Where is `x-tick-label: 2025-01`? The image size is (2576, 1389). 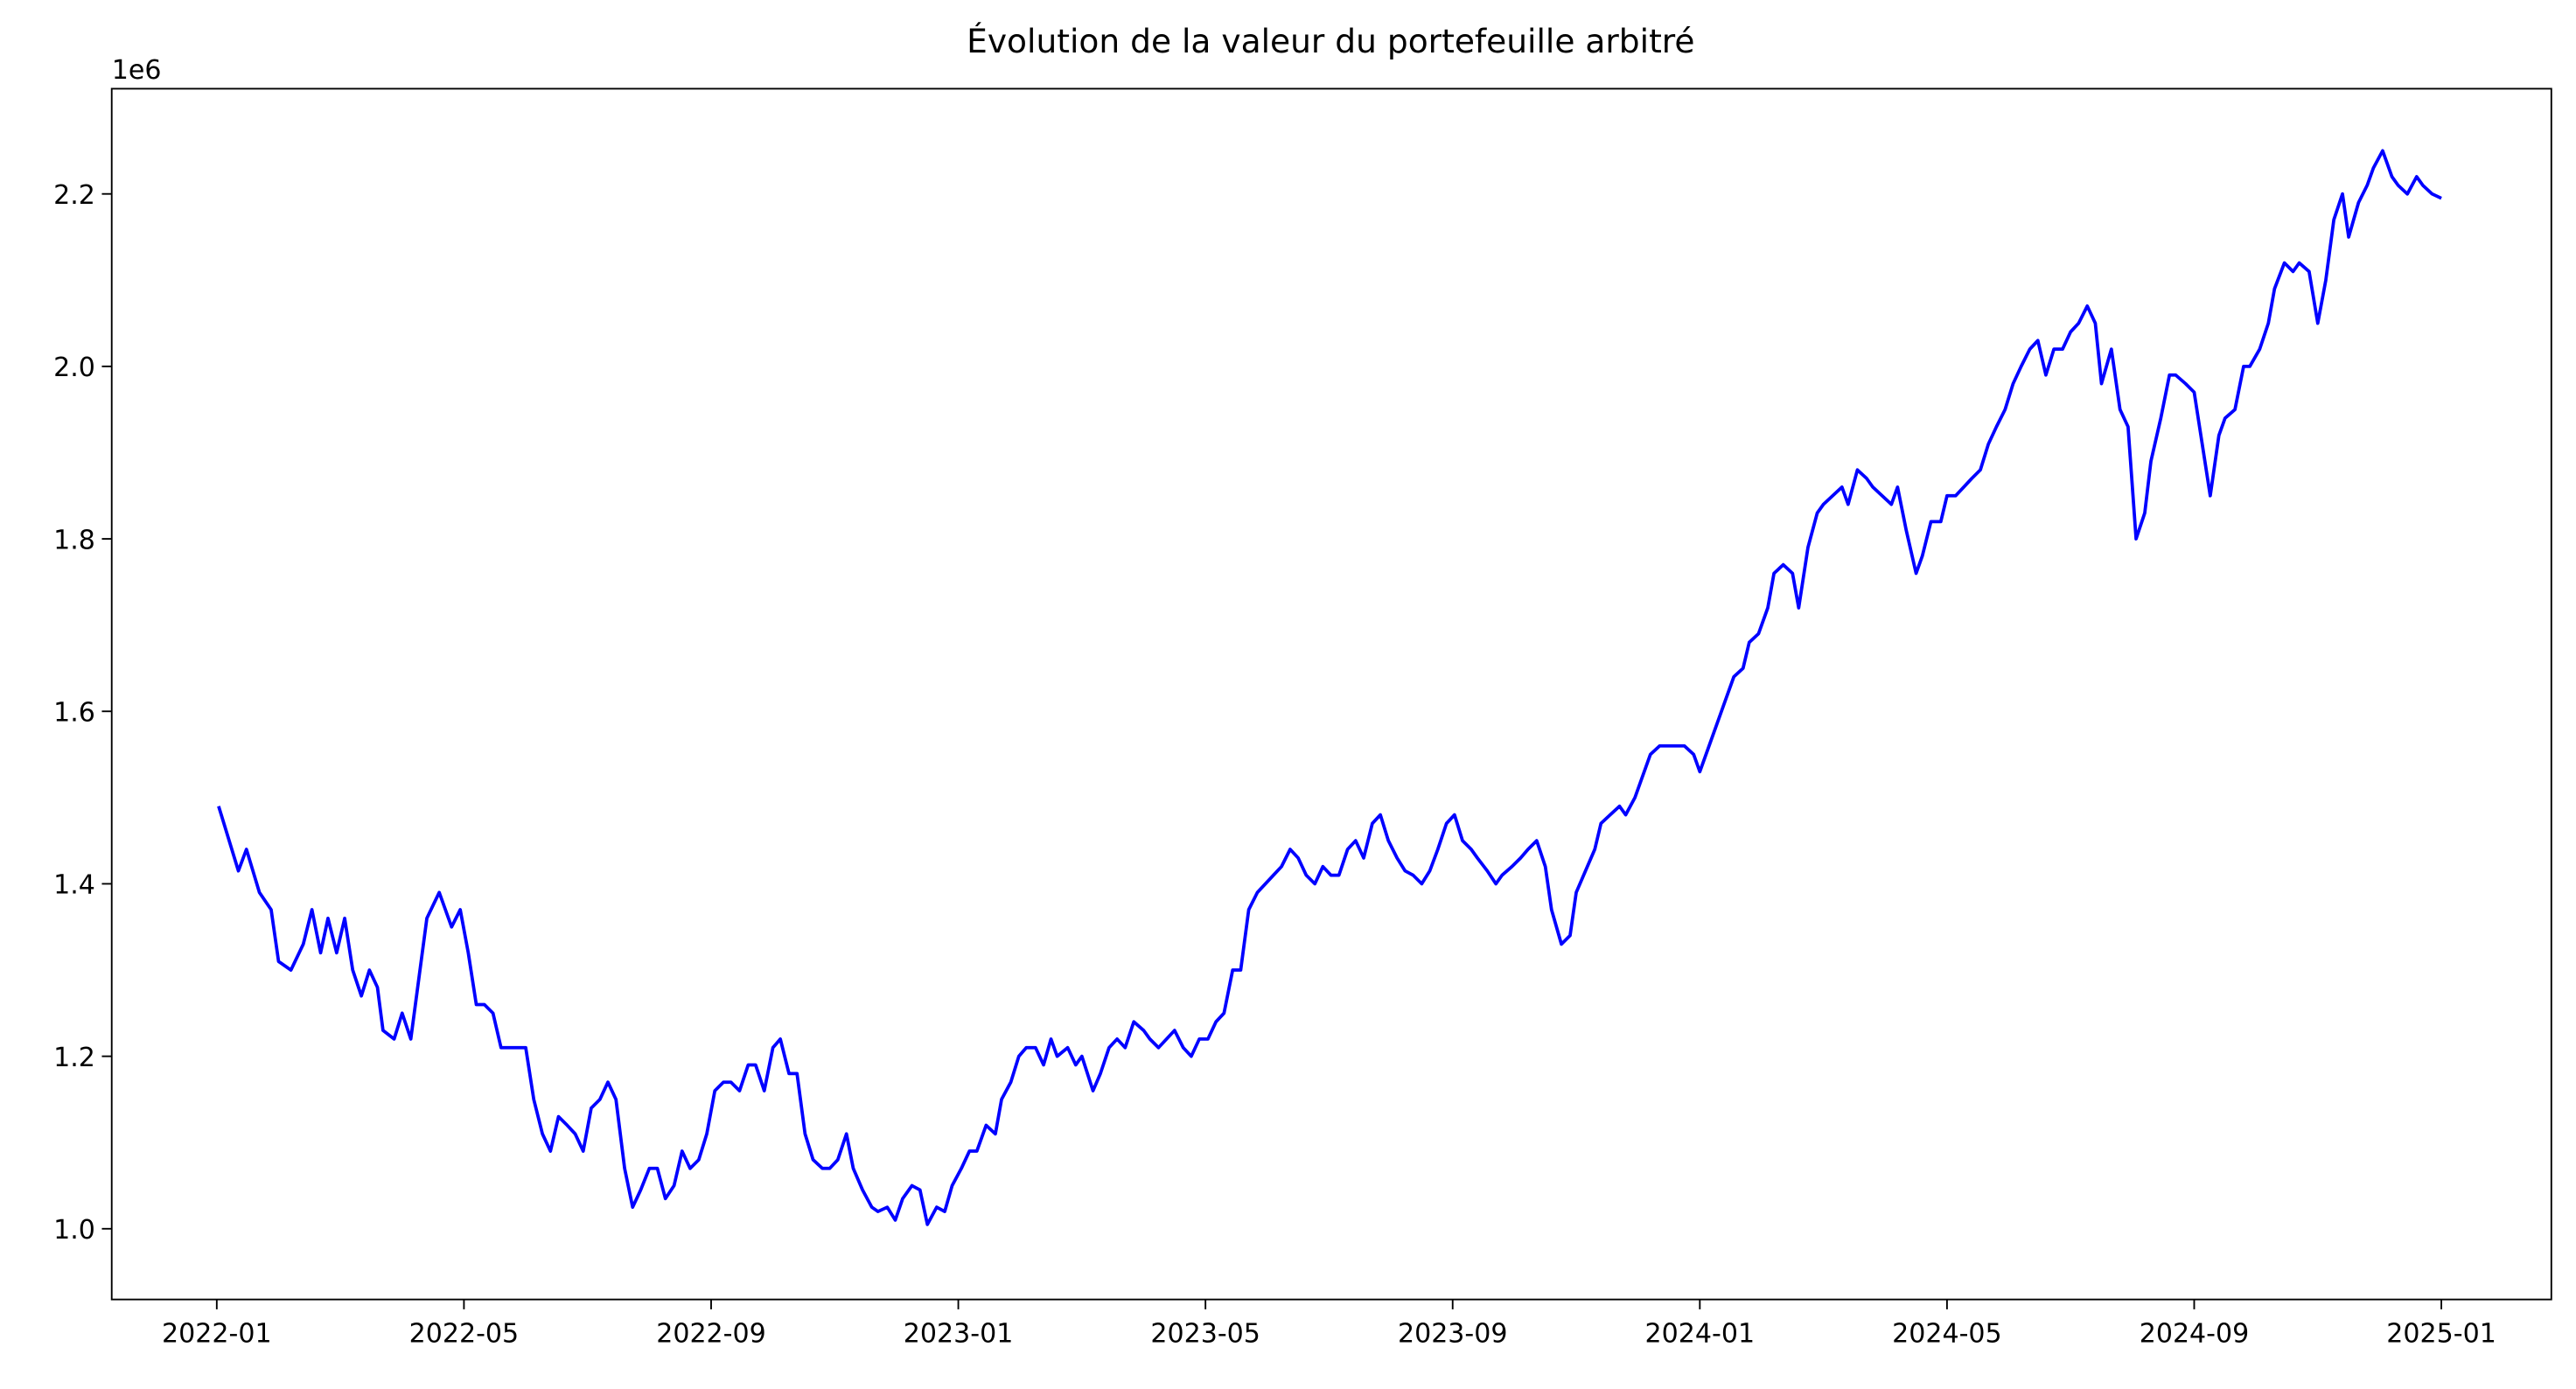 x-tick-label: 2025-01 is located at coordinates (2441, 1333).